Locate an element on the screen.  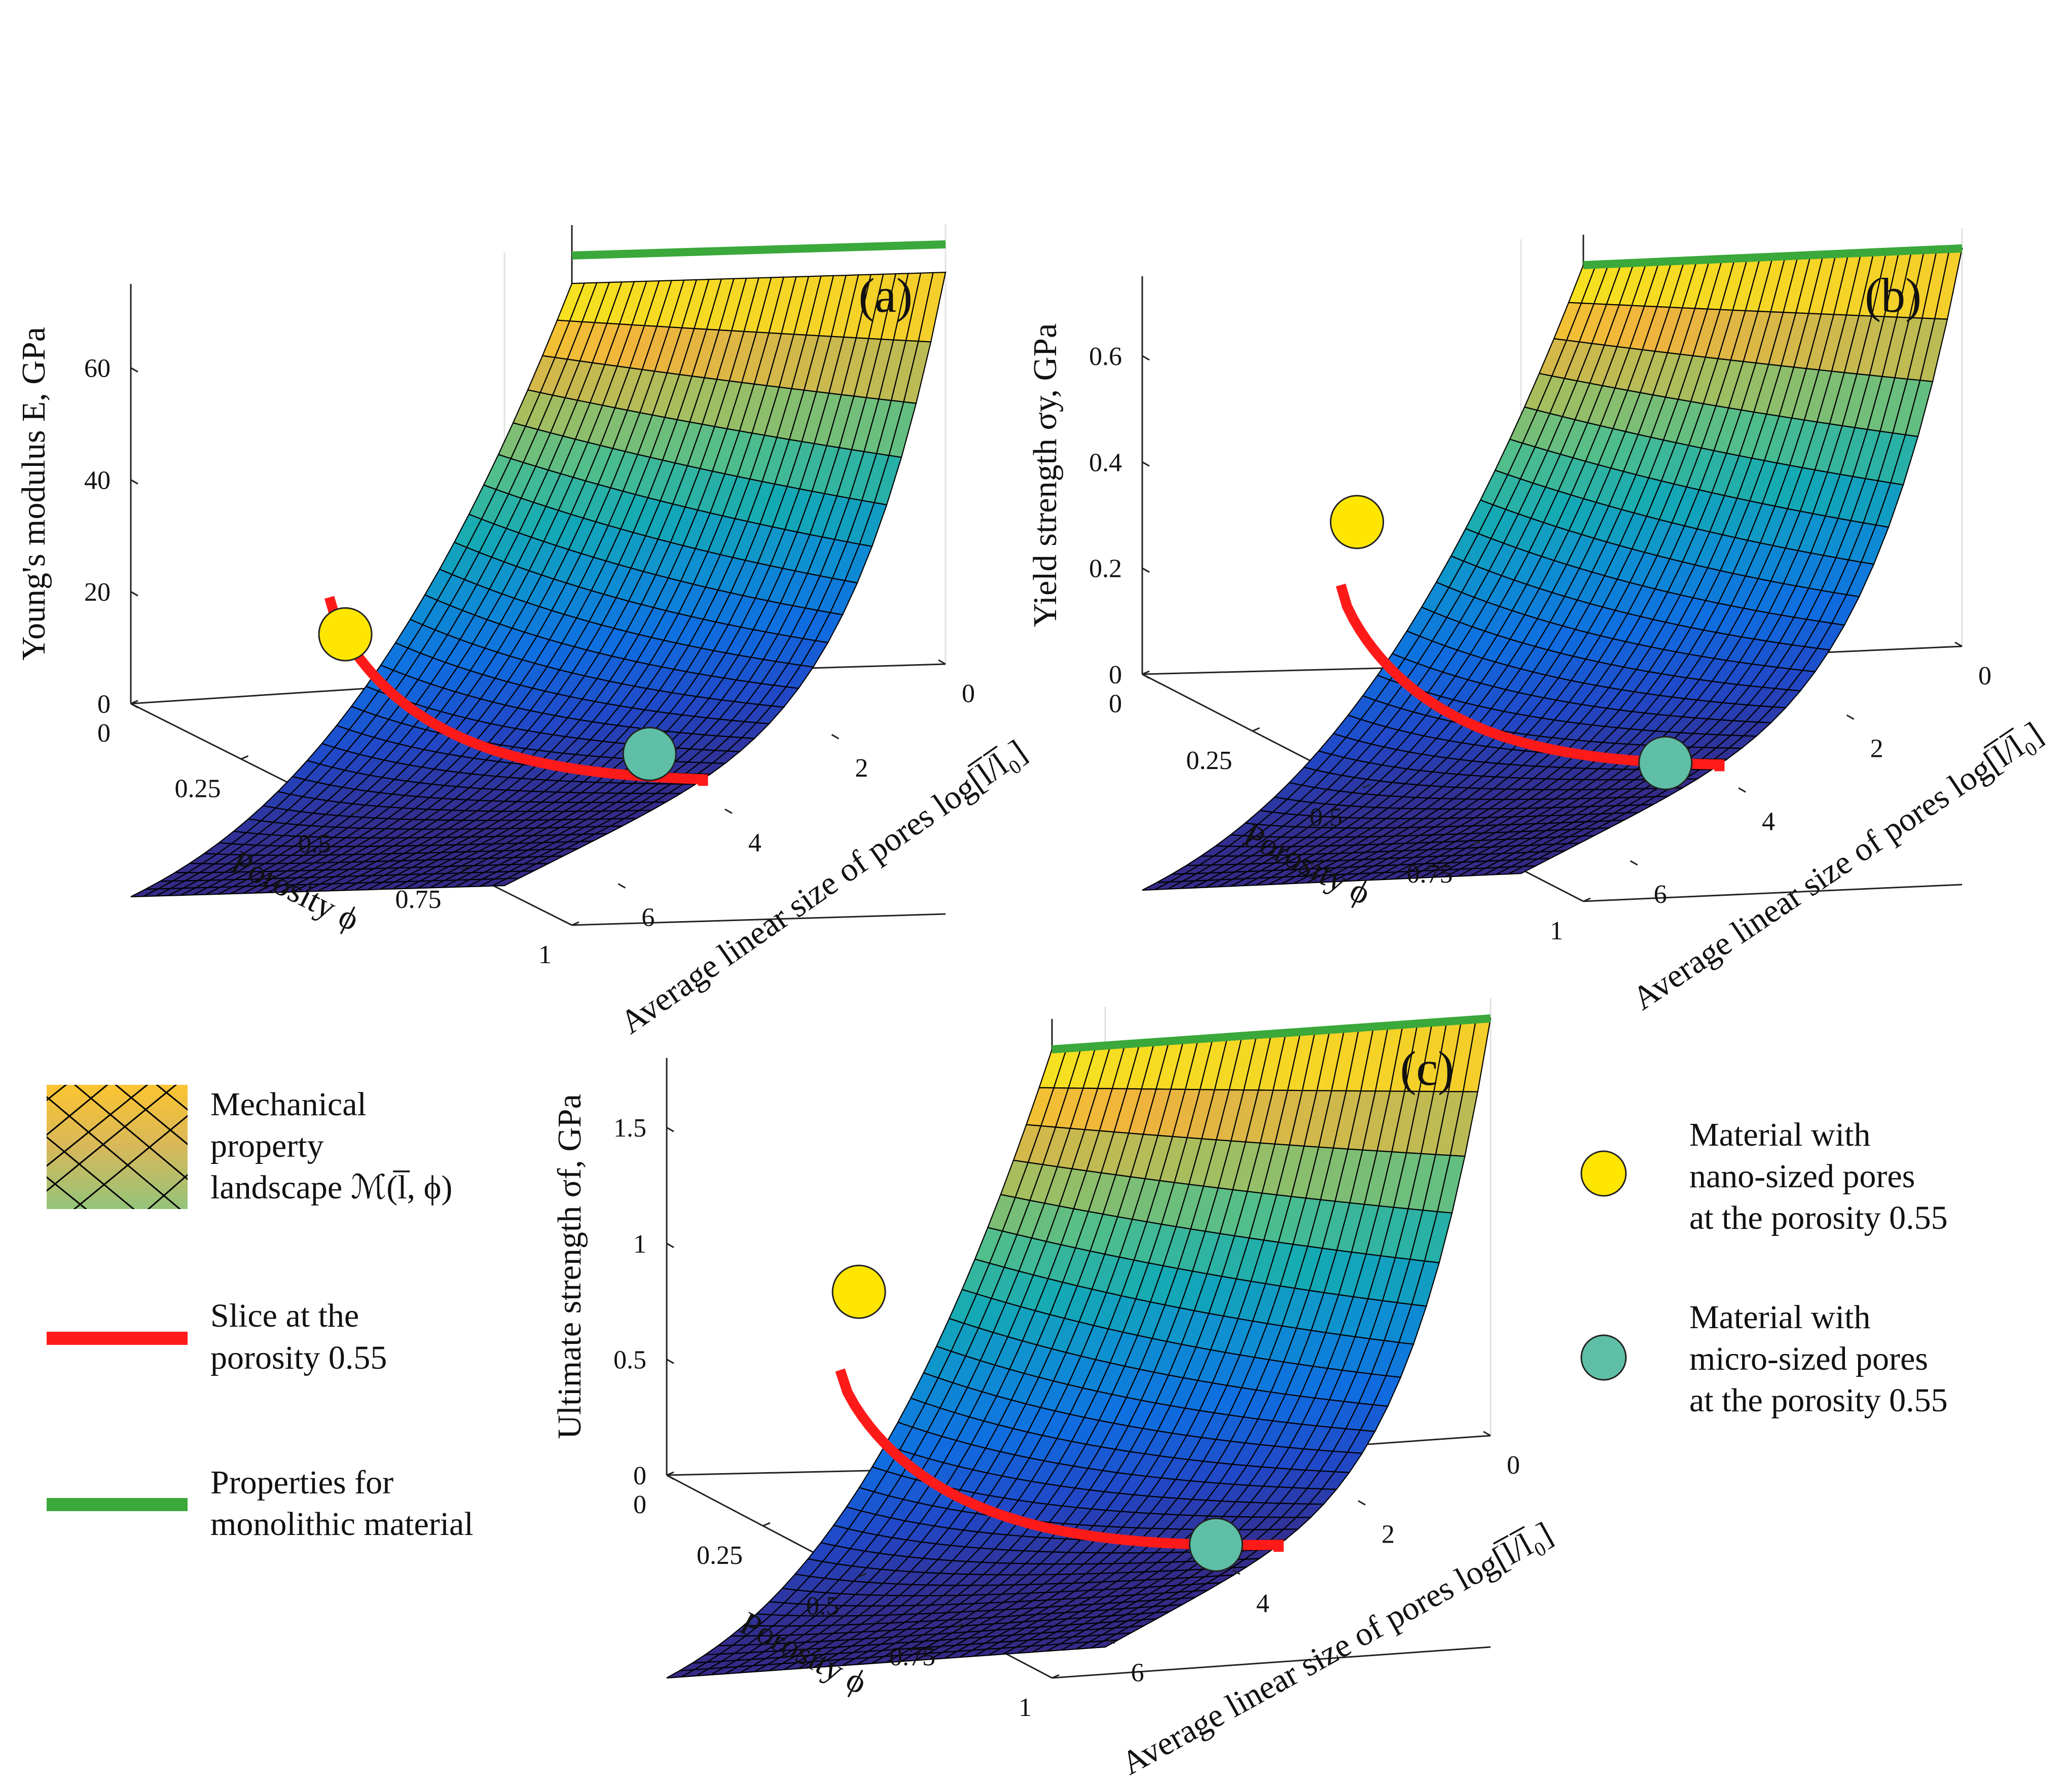
panel-label: (a) is located at coordinates (886, 295).